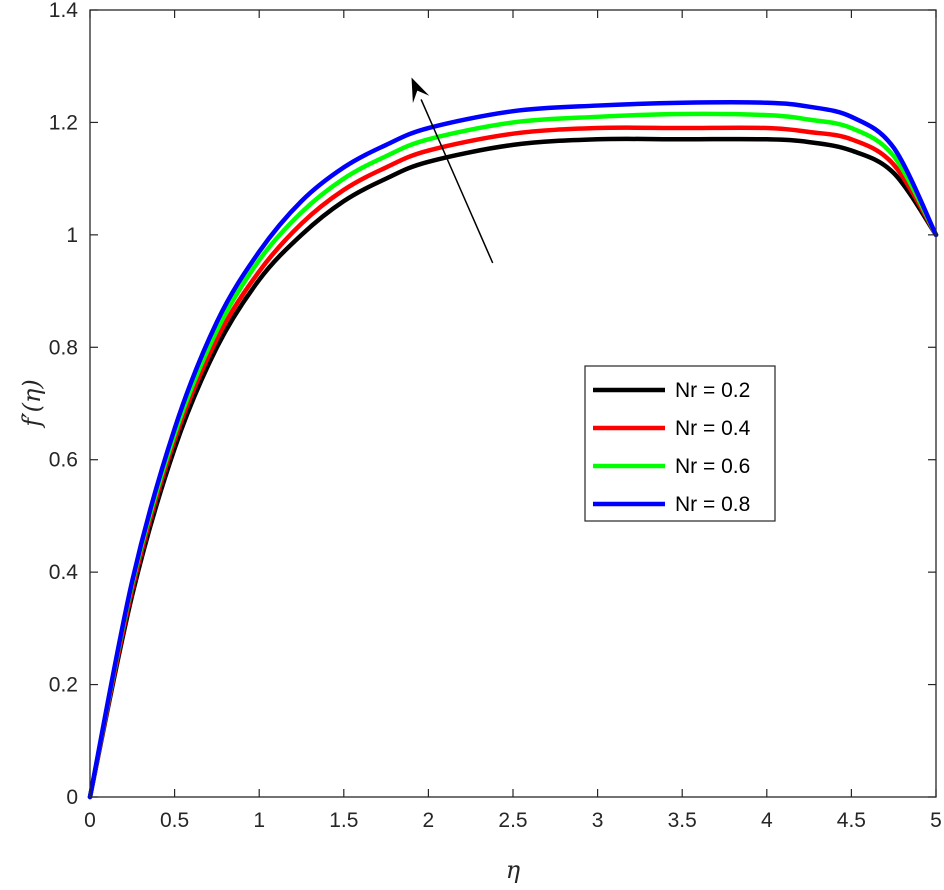 The height and width of the screenshot is (890, 944). What do you see at coordinates (457, 181) in the screenshot?
I see `annotation-arrow-shaft` at bounding box center [457, 181].